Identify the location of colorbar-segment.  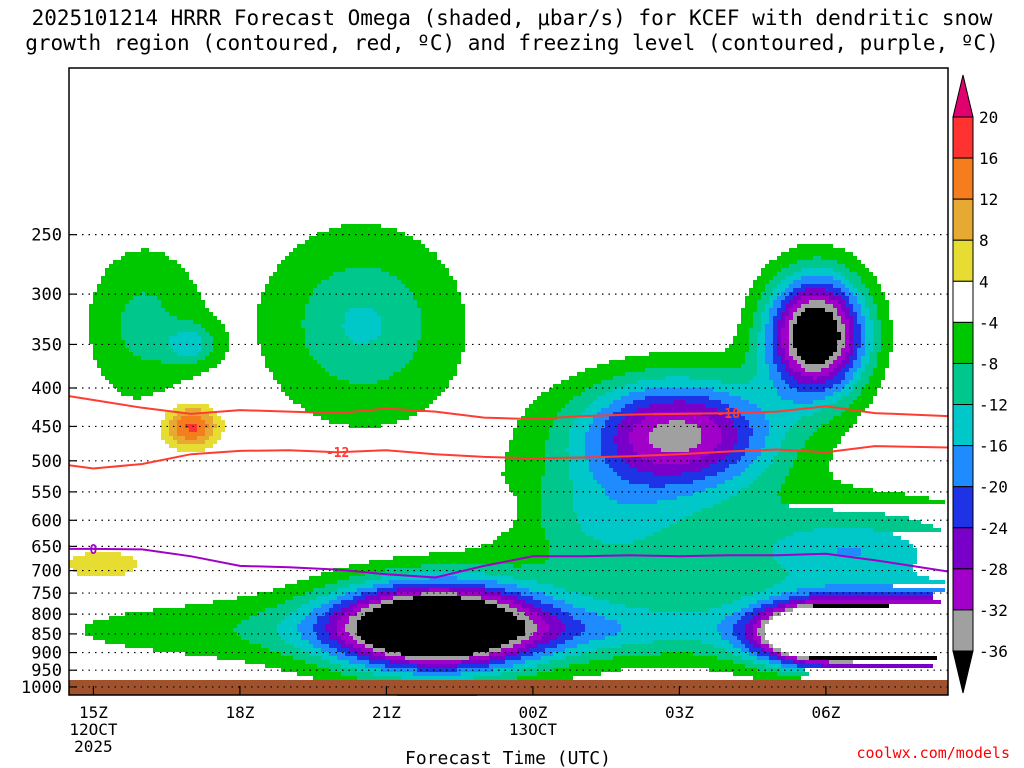
(963, 301).